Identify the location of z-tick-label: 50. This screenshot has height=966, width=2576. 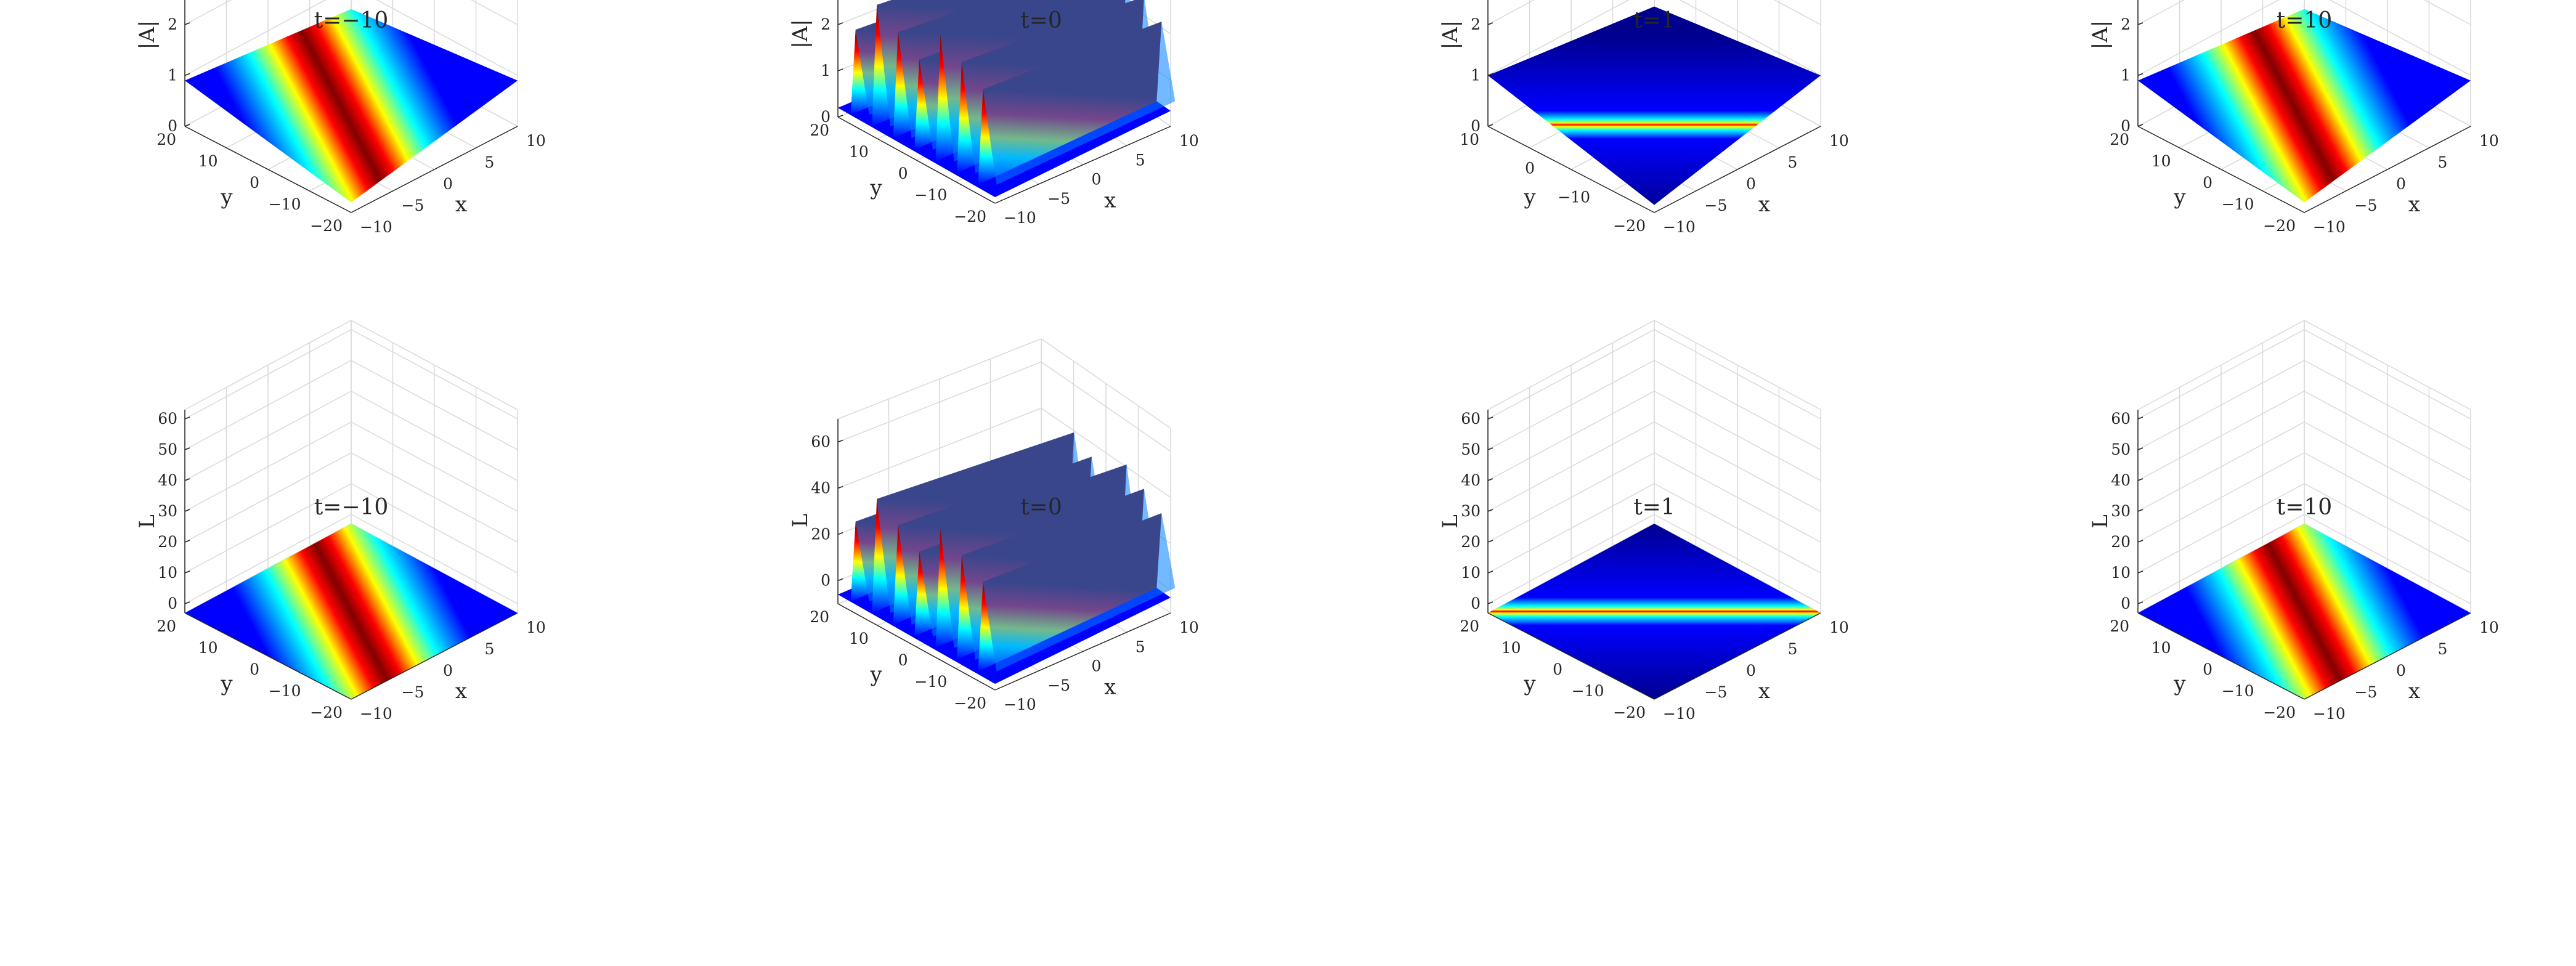
(167, 449).